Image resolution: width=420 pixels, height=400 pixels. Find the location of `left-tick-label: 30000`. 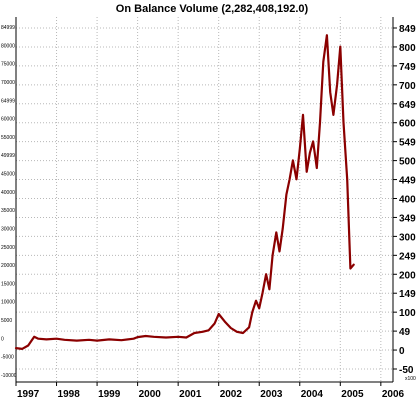

left-tick-label: 30000 is located at coordinates (8, 229).